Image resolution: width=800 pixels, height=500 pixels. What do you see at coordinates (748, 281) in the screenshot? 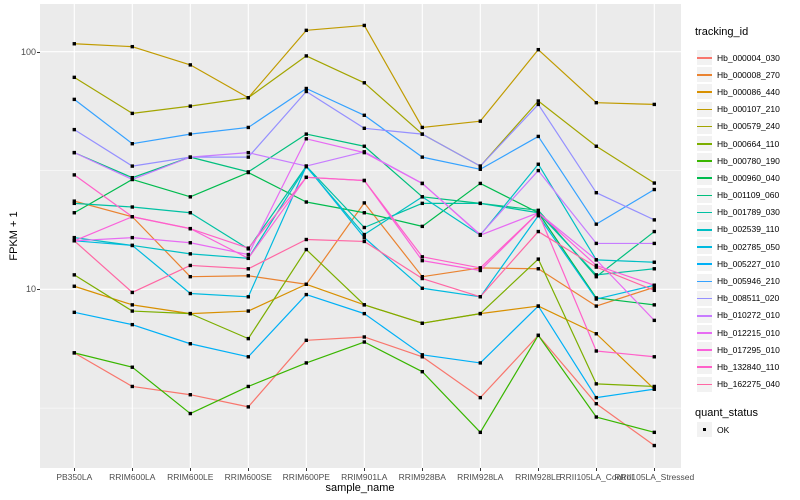
I see `legend-item-label: Hb_005946_210` at bounding box center [748, 281].